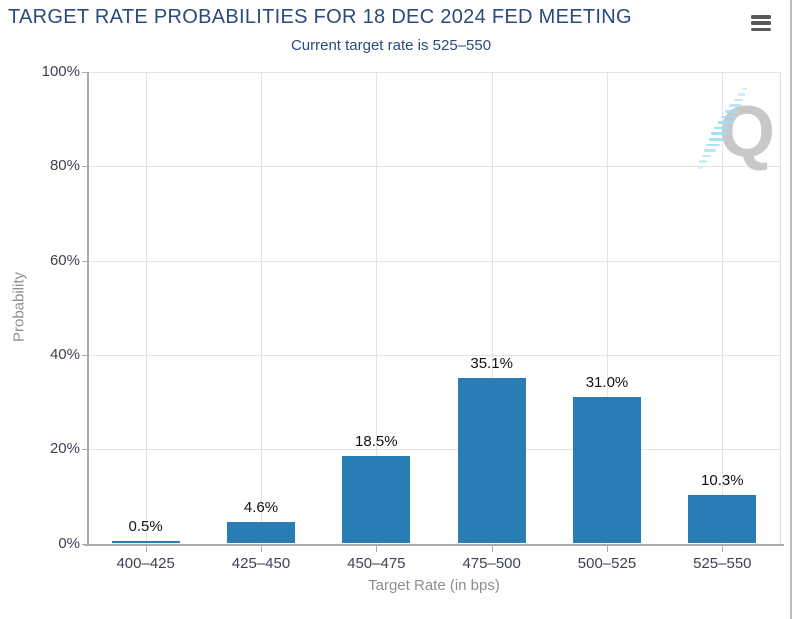 This screenshot has width=801, height=619. Describe the element at coordinates (607, 563) in the screenshot. I see `x-tick-label: 500–525` at that location.